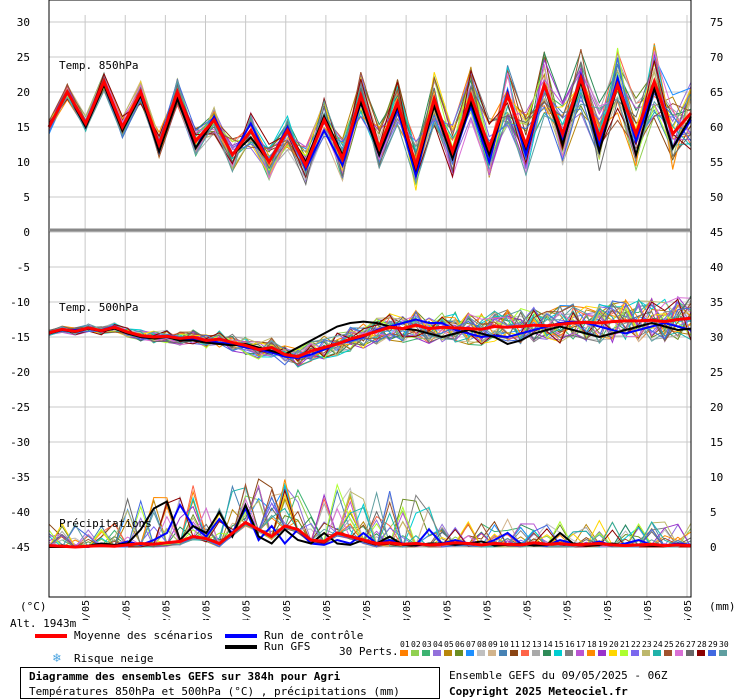 The width and height of the screenshot is (740, 700). I want to click on pert-number: 23, so click(647, 644).